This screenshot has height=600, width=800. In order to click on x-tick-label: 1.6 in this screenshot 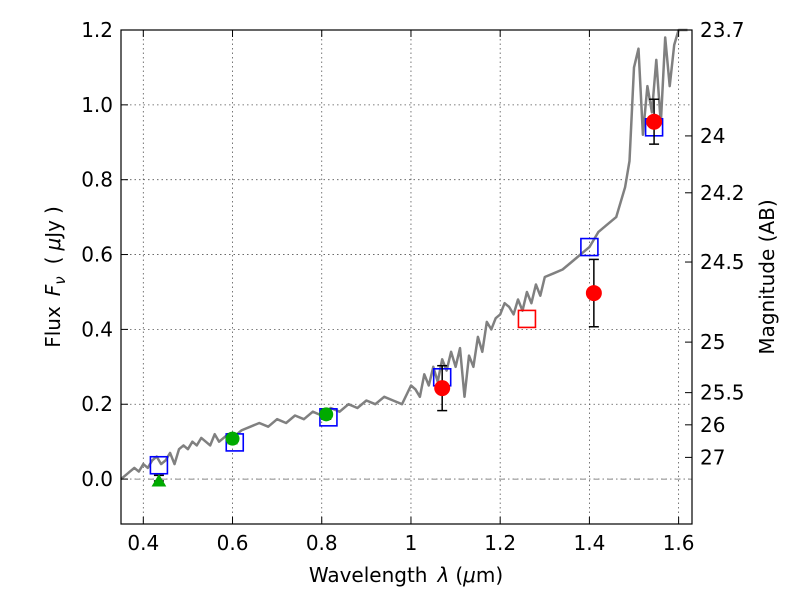, I will do `click(679, 543)`.